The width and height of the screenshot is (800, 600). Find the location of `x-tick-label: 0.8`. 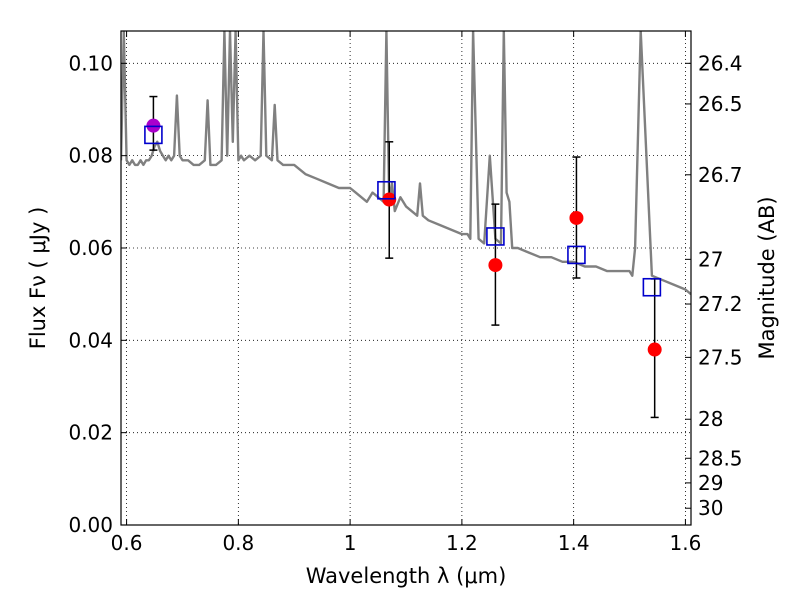

x-tick-label: 0.8 is located at coordinates (238, 543).